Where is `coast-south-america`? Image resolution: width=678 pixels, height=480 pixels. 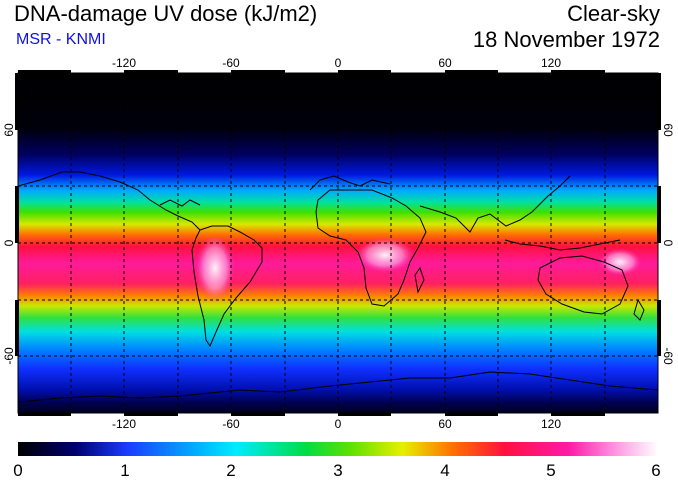
coast-south-america is located at coordinates (227, 286).